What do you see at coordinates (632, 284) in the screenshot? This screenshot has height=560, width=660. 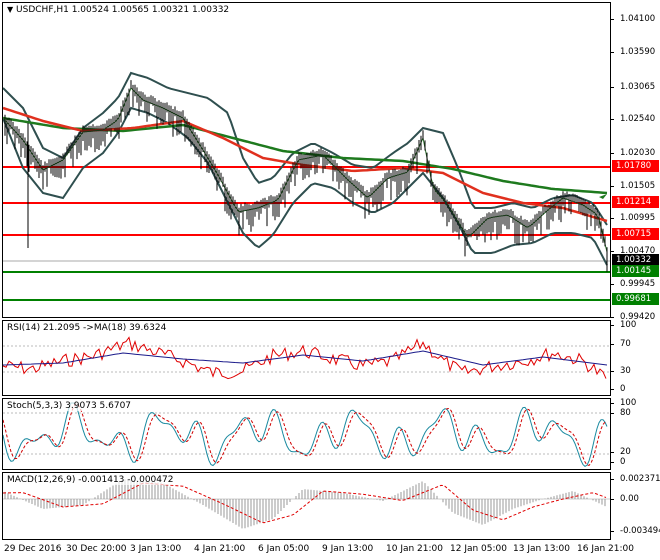 I see `price-tick: 0.99945` at bounding box center [632, 284].